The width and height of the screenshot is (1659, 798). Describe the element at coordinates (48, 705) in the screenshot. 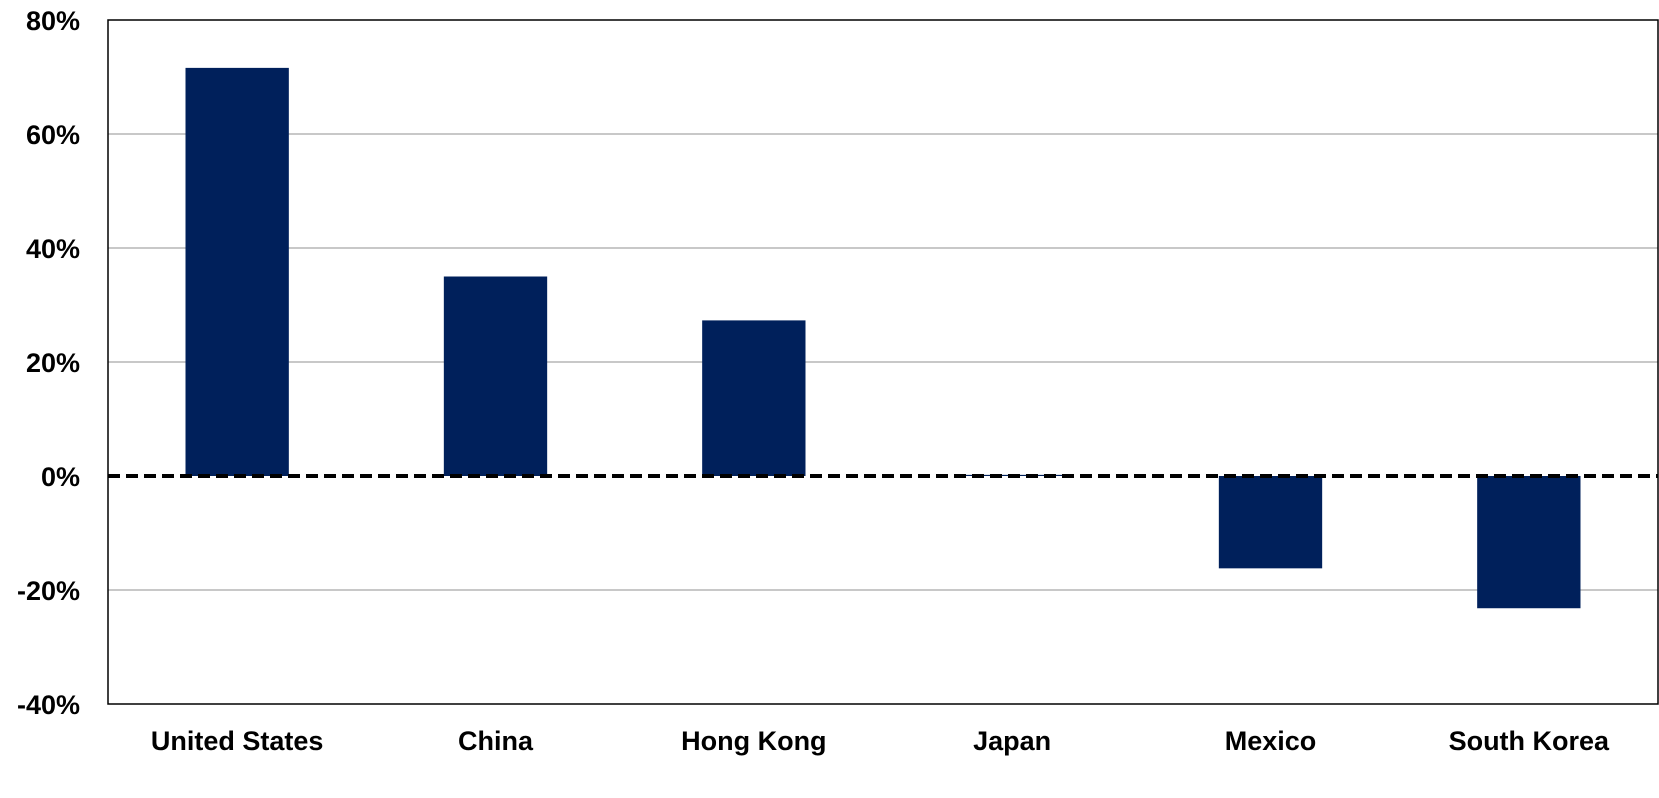

I see `y-tick-label: -40%` at that location.